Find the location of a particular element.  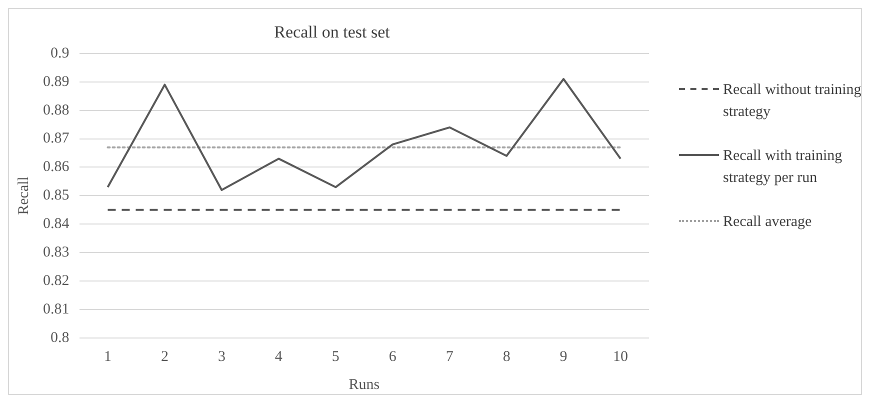

y-tick-label: 0.85 is located at coordinates (56, 196).